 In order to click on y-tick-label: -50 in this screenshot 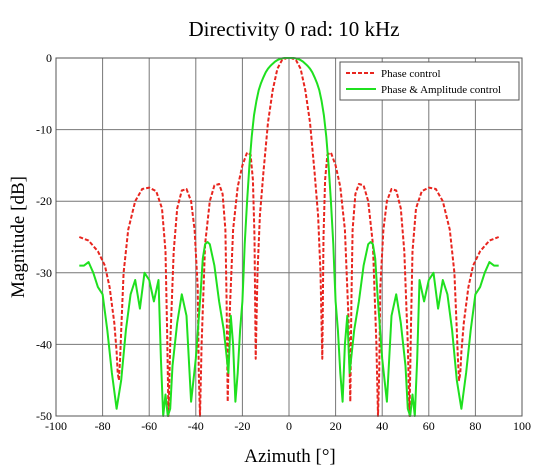, I will do `click(44, 416)`.